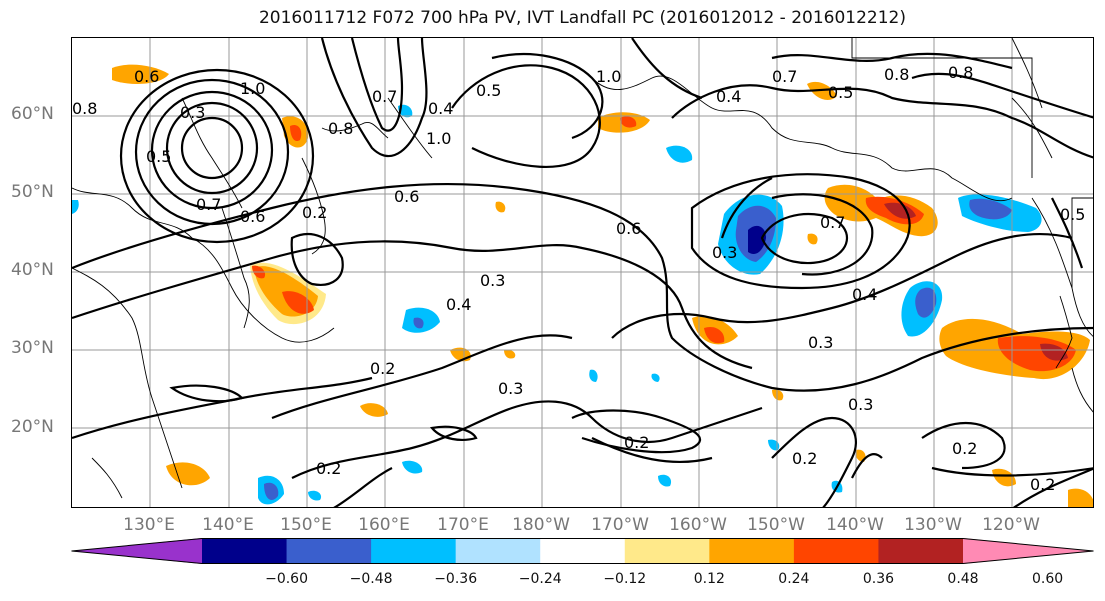  I want to click on colorbar, so click(582, 551).